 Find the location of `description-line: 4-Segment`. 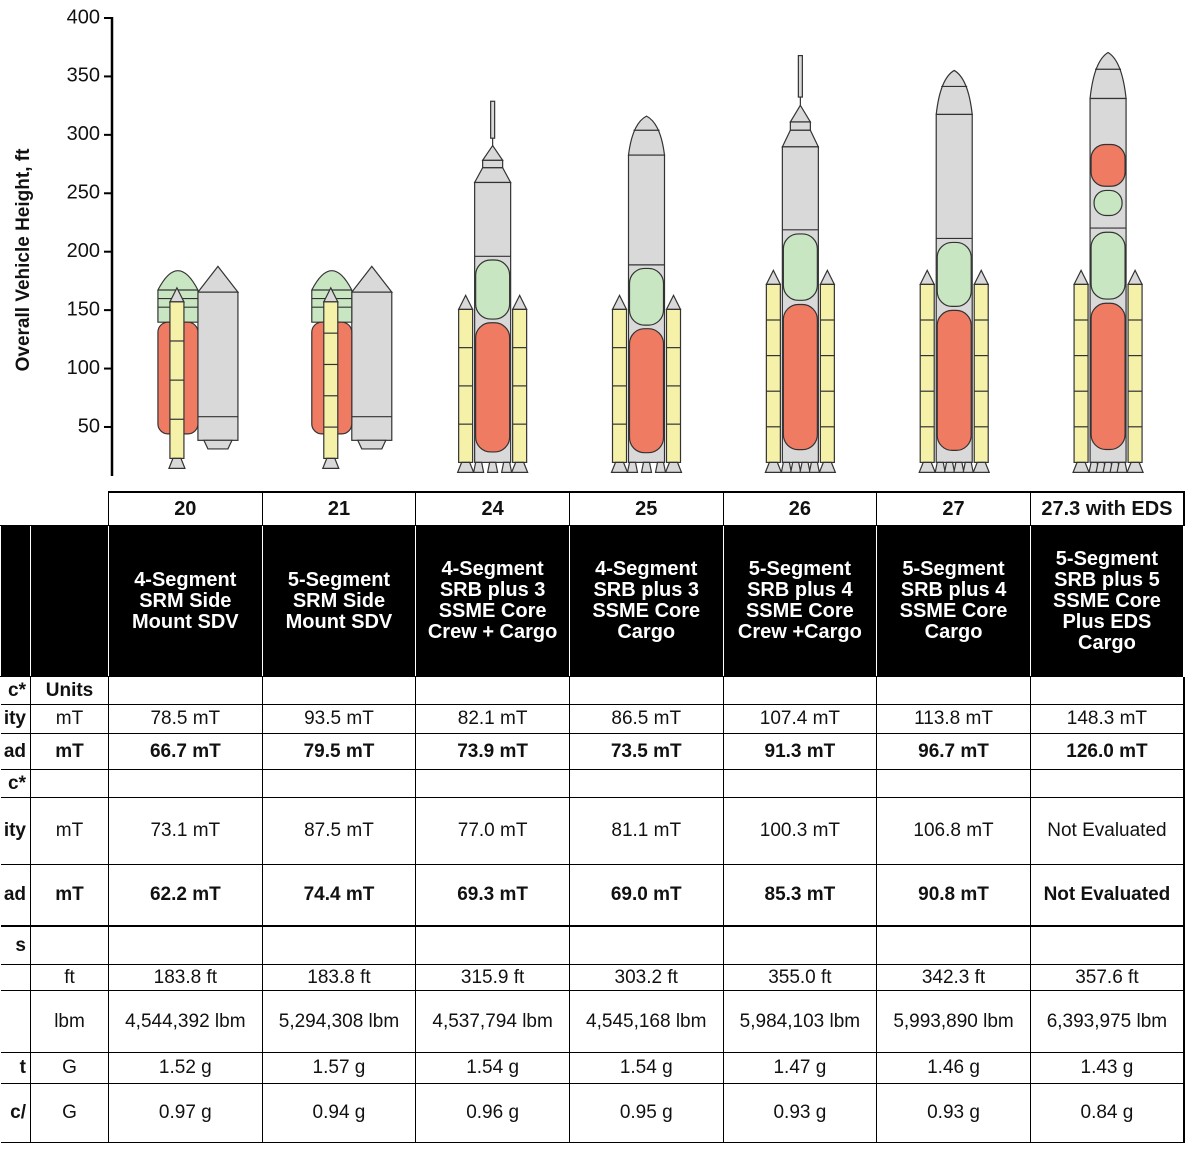

description-line: 4-Segment is located at coordinates (646, 569).